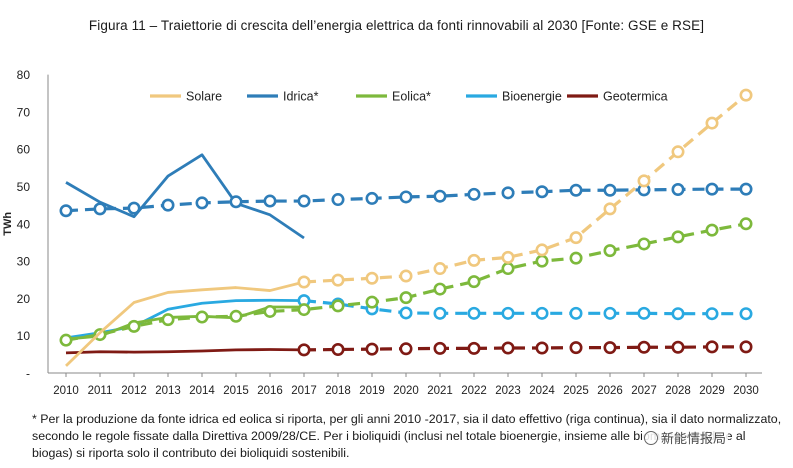  Describe the element at coordinates (24, 187) in the screenshot. I see `y-tick-label: 50` at that location.